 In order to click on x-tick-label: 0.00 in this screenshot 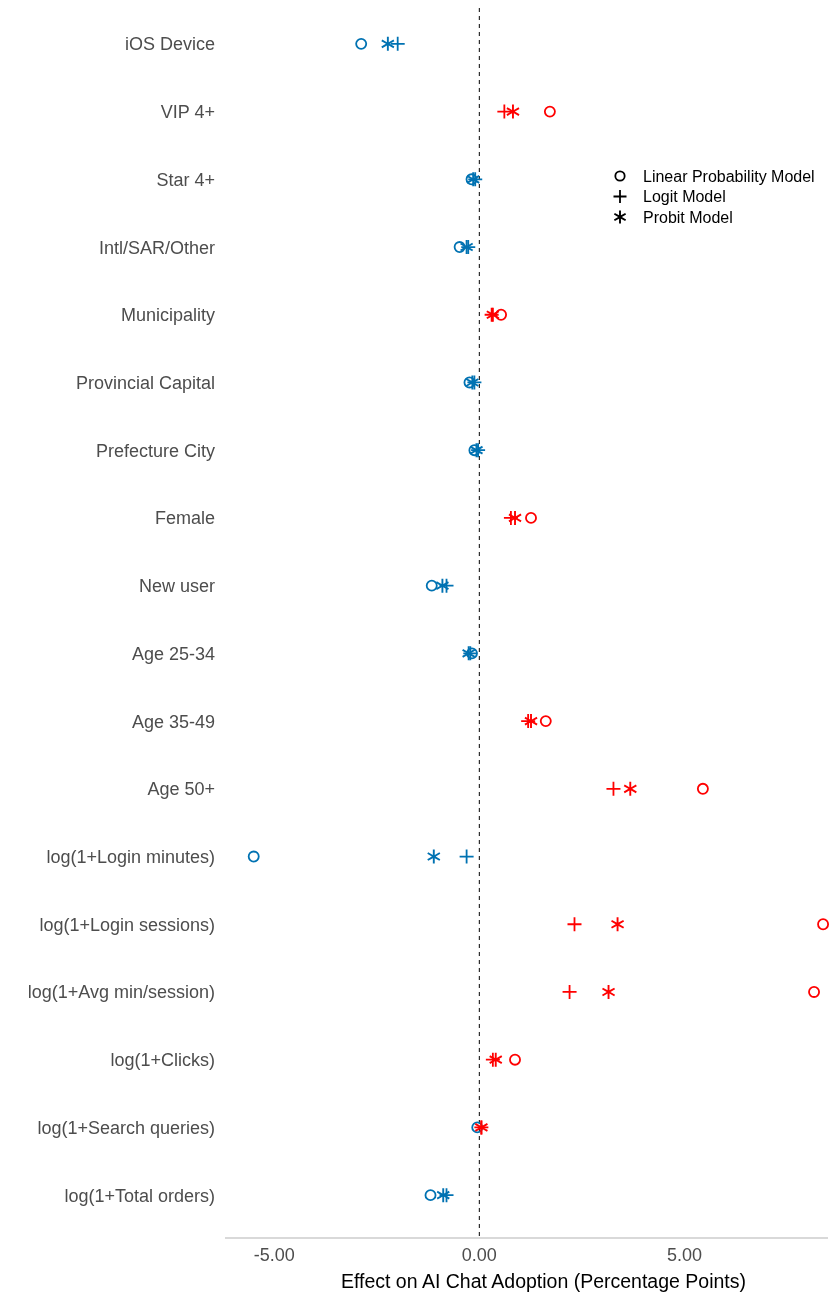, I will do `click(479, 1255)`.